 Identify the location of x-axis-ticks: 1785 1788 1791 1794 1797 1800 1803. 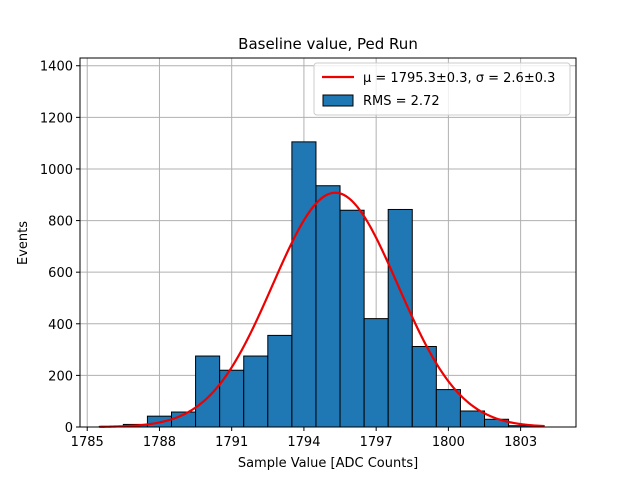
(304, 438).